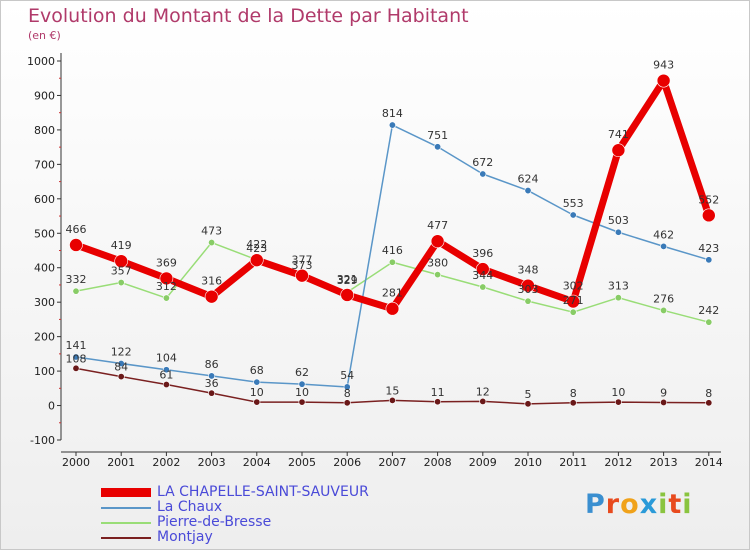 This screenshot has width=750, height=550. Describe the element at coordinates (528, 289) in the screenshot. I see `data-label-pierre-de-bresse: 303` at that location.